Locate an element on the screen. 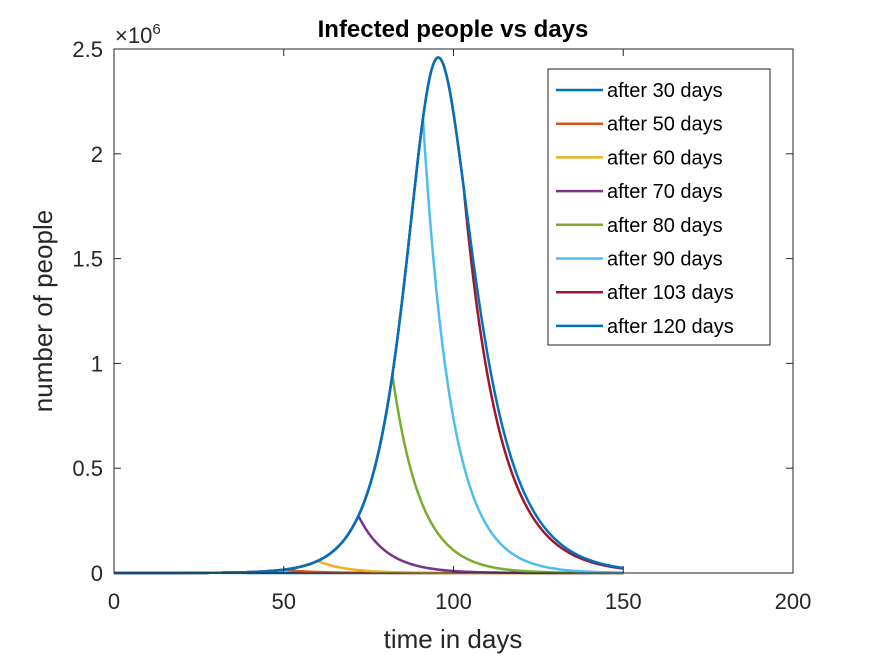 The image size is (875, 656). x-axis-label: time in days is located at coordinates (453, 639).